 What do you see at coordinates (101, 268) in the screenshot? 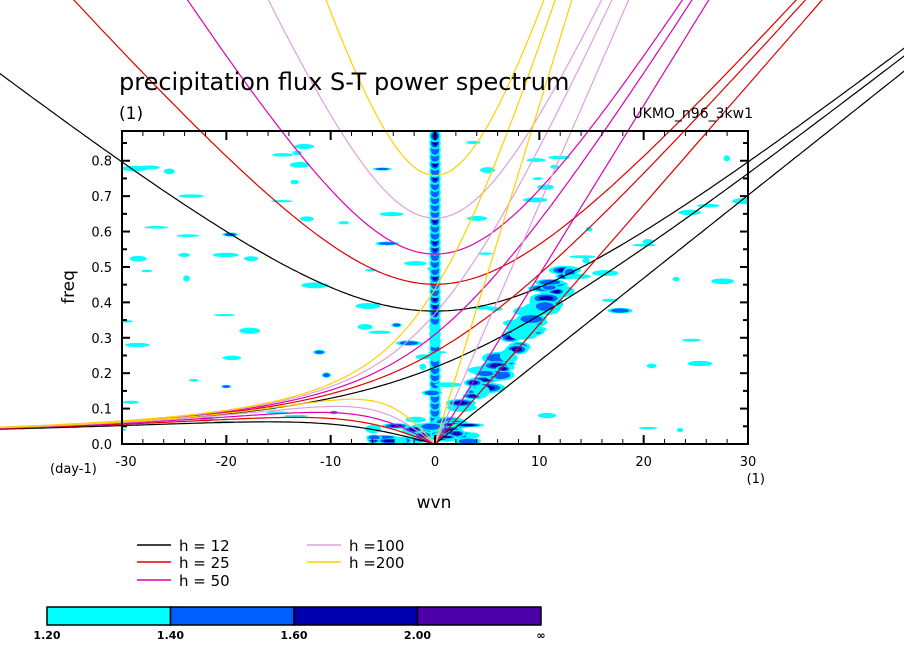
I see `y-tick-label: 0.5` at bounding box center [101, 268].